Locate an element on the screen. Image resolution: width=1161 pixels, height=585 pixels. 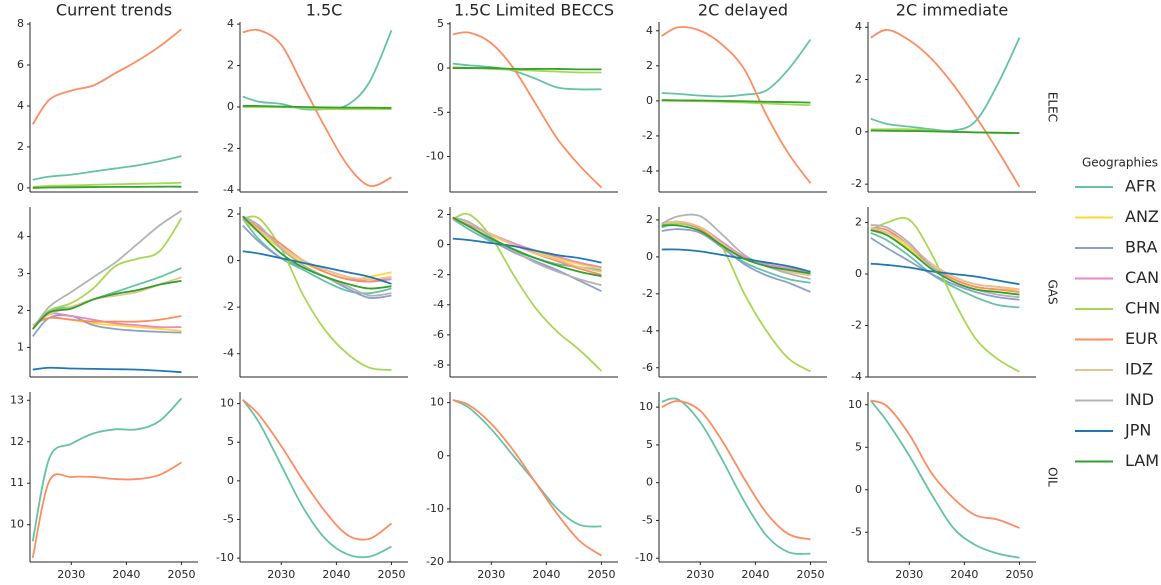
row-label: GAS is located at coordinates (1053, 291).